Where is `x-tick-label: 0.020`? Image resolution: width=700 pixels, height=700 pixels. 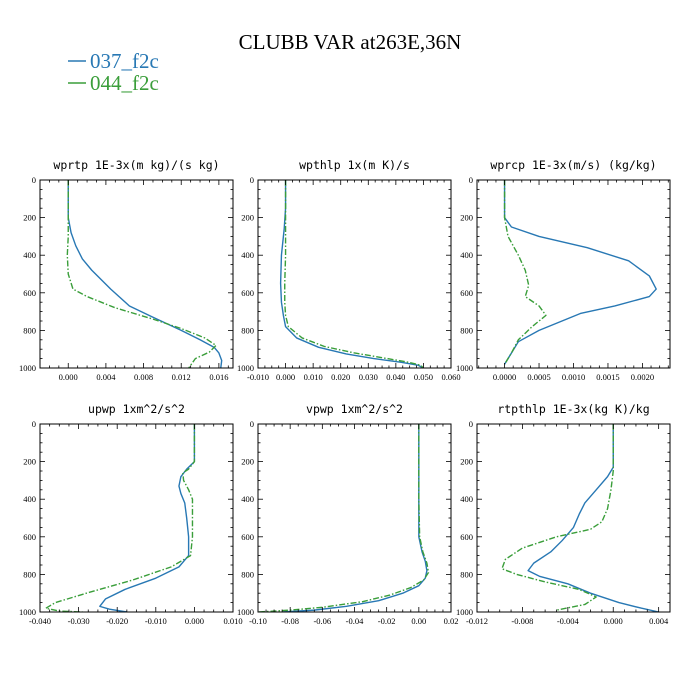 x-tick-label: 0.020 is located at coordinates (340, 377).